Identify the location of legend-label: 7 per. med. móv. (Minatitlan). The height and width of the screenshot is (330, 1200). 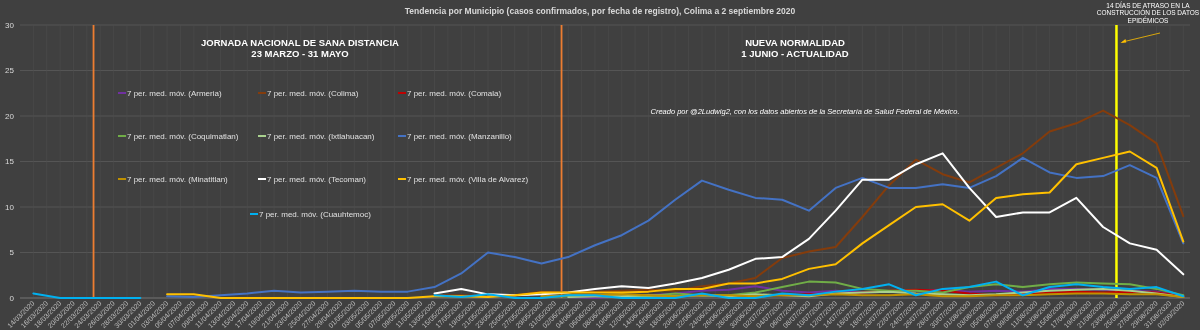
(178, 179).